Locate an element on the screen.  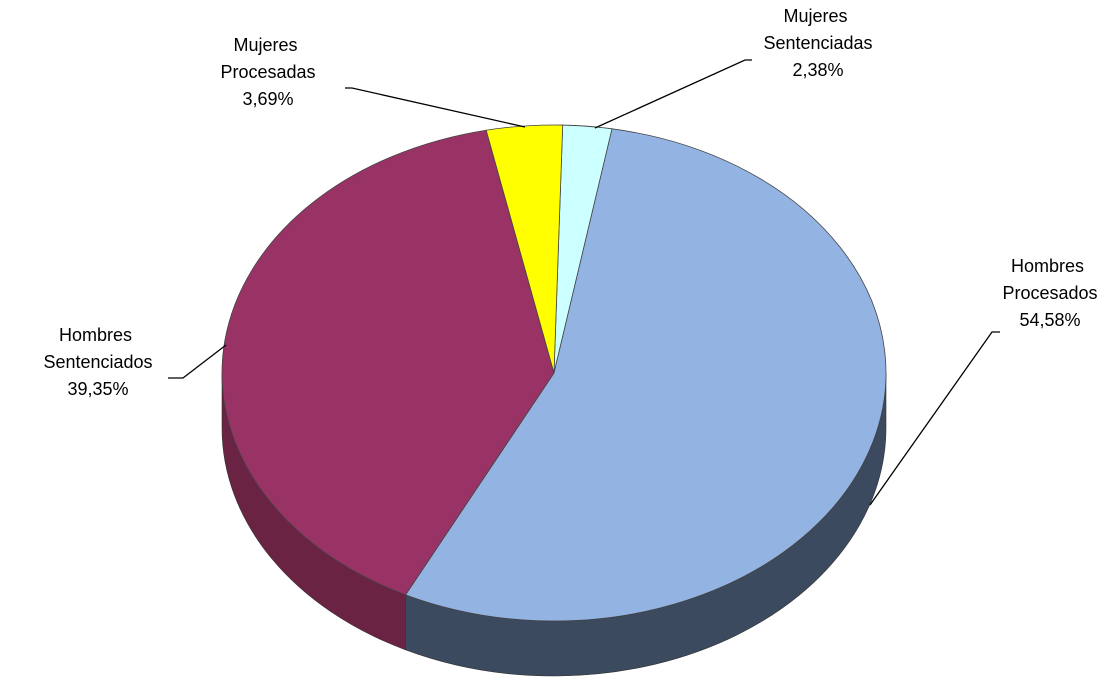
category-label: Mujeres Sentenciadas is located at coordinates (817, 29).